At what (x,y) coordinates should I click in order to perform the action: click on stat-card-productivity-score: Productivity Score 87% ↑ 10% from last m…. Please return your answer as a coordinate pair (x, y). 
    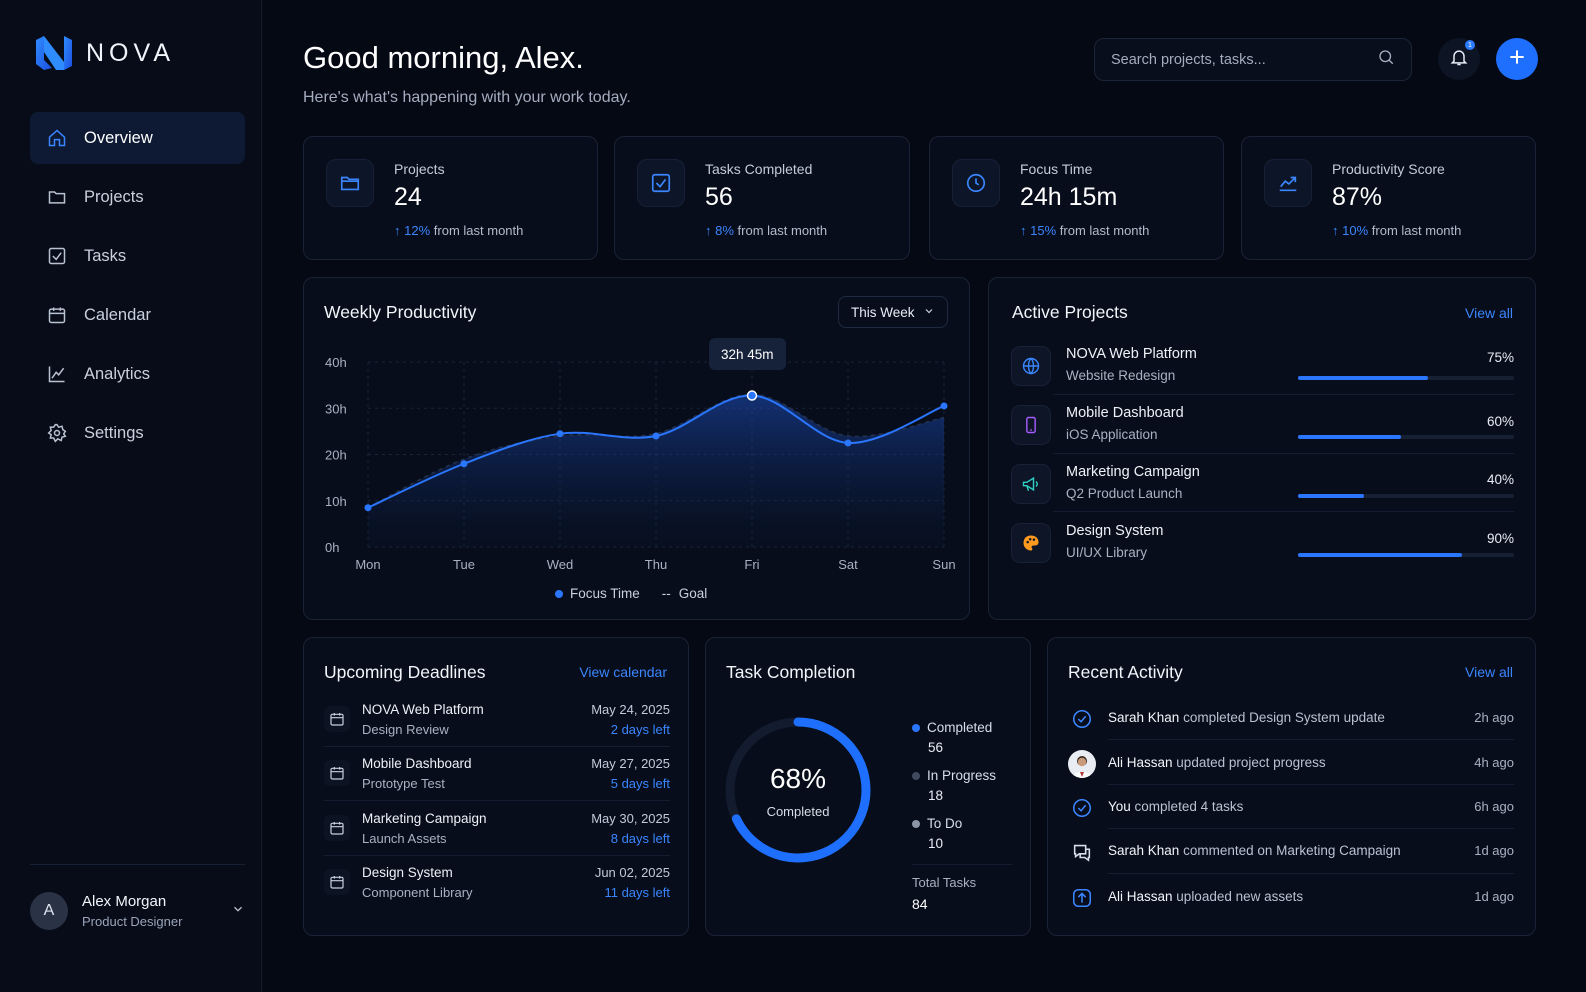
    Looking at the image, I should click on (1388, 198).